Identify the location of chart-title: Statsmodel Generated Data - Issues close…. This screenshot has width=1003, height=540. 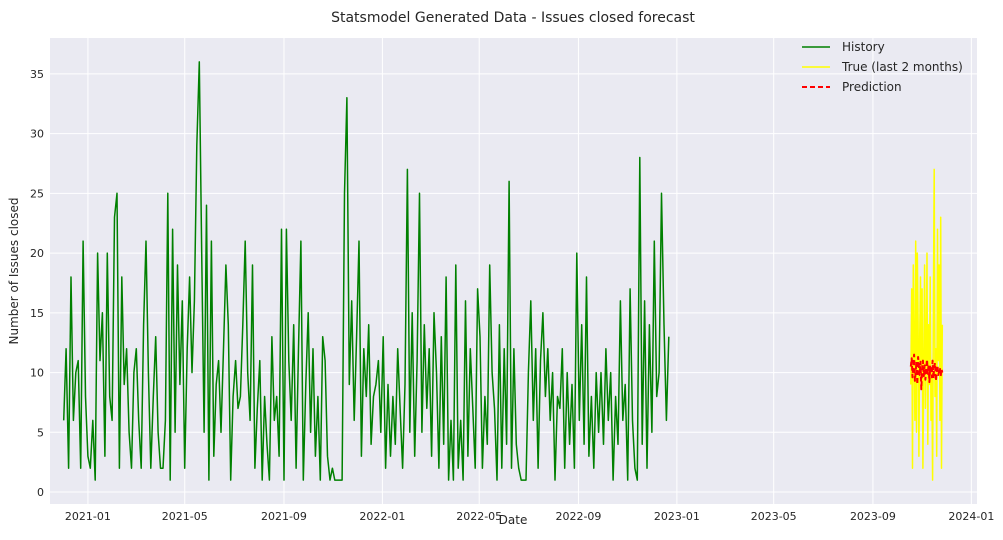
(513, 18).